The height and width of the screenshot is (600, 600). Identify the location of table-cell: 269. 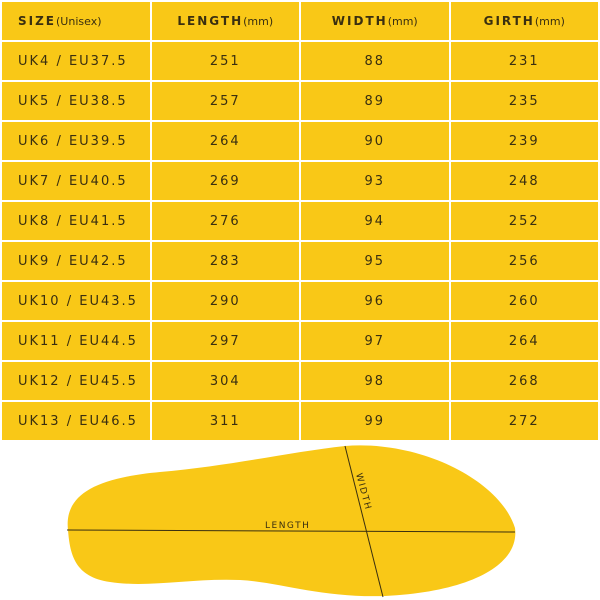
(225, 181).